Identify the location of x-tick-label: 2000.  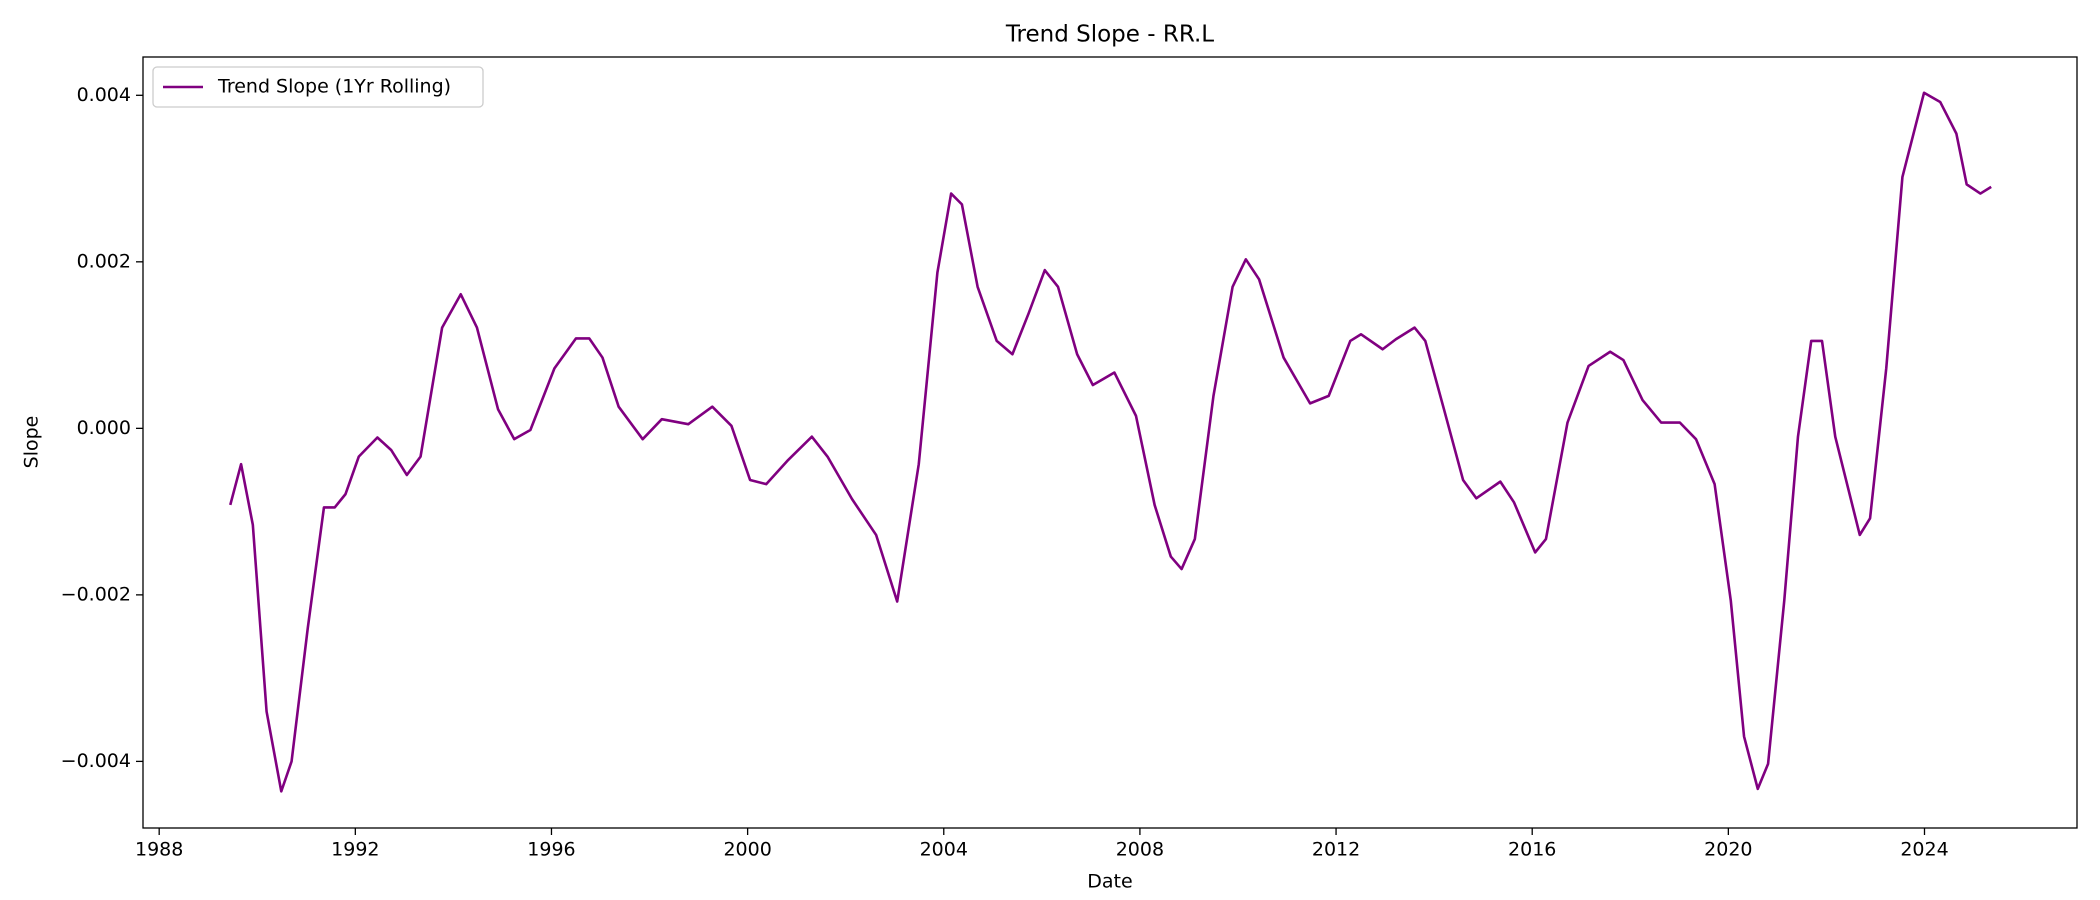
(747, 850).